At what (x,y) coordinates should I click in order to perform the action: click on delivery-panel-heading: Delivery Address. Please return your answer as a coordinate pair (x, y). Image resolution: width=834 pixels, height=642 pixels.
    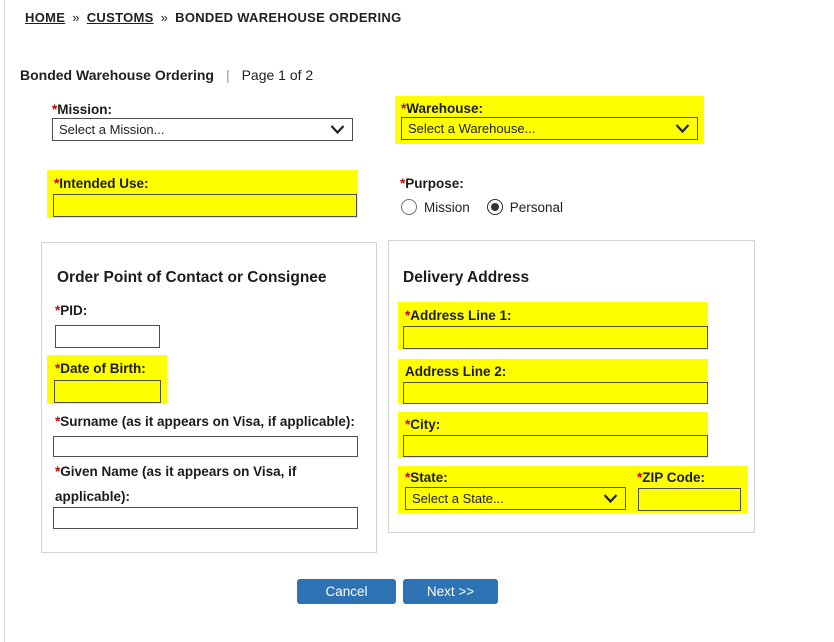
    Looking at the image, I should click on (466, 277).